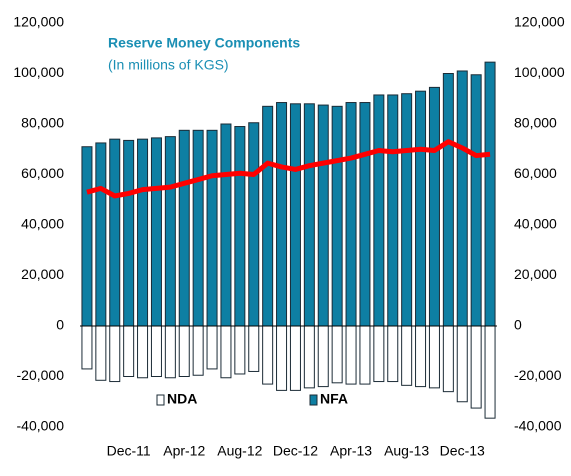  Describe the element at coordinates (539, 72) in the screenshot. I see `y2-tick-label: 100,000` at that location.